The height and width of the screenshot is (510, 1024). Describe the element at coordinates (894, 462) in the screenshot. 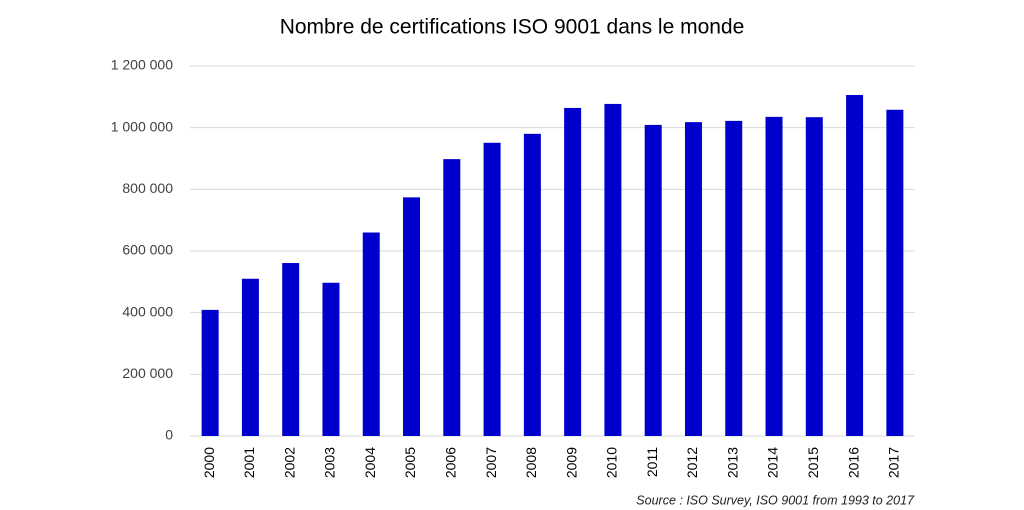

I see `x-tick-label: 2017` at that location.